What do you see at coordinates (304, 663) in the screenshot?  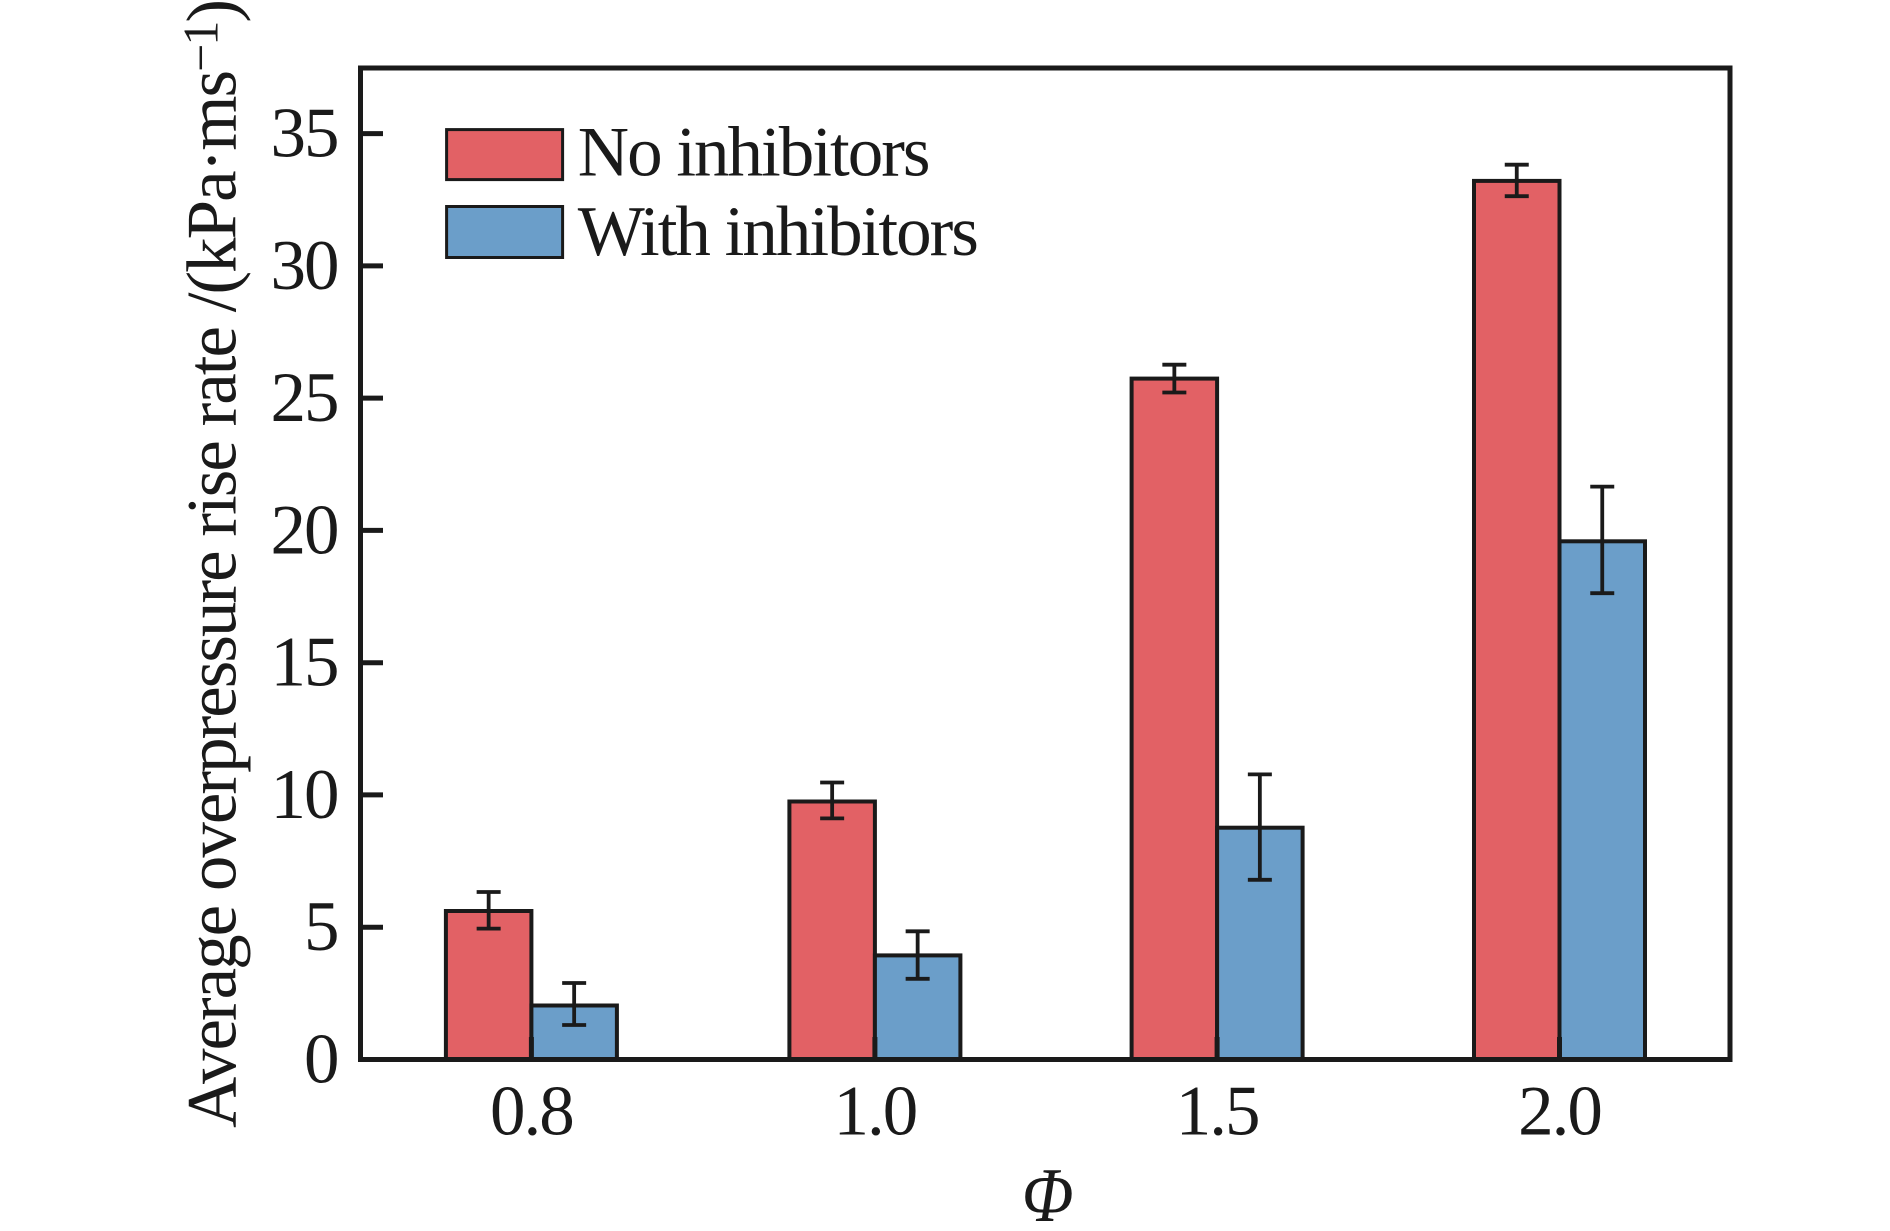 I see `svg-text: 15` at bounding box center [304, 663].